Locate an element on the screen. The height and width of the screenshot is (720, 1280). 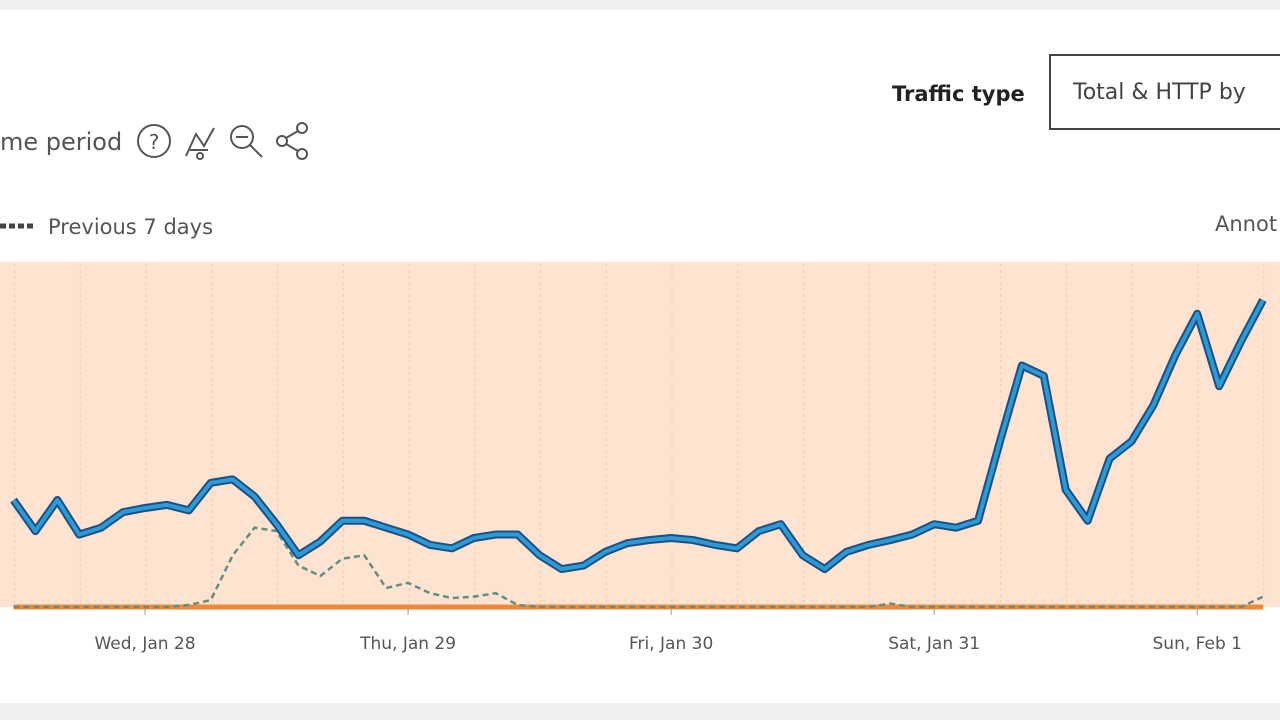
alert-icon is located at coordinates (200, 143).